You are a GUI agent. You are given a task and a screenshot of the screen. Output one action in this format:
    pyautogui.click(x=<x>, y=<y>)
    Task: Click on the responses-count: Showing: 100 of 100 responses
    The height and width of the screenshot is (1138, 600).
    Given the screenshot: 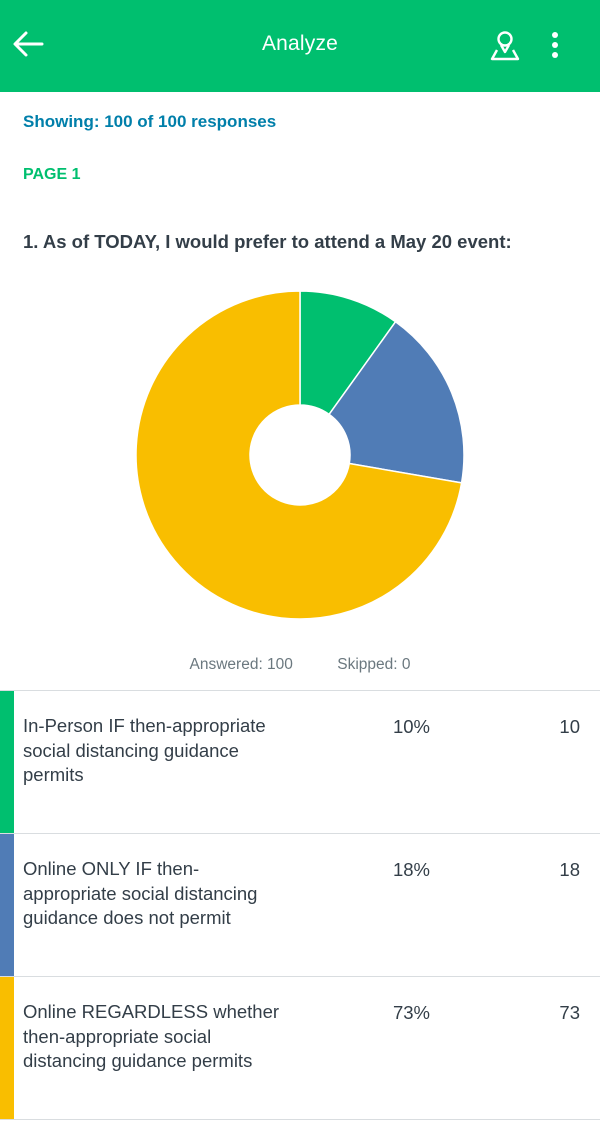 What is the action you would take?
    pyautogui.click(x=150, y=121)
    